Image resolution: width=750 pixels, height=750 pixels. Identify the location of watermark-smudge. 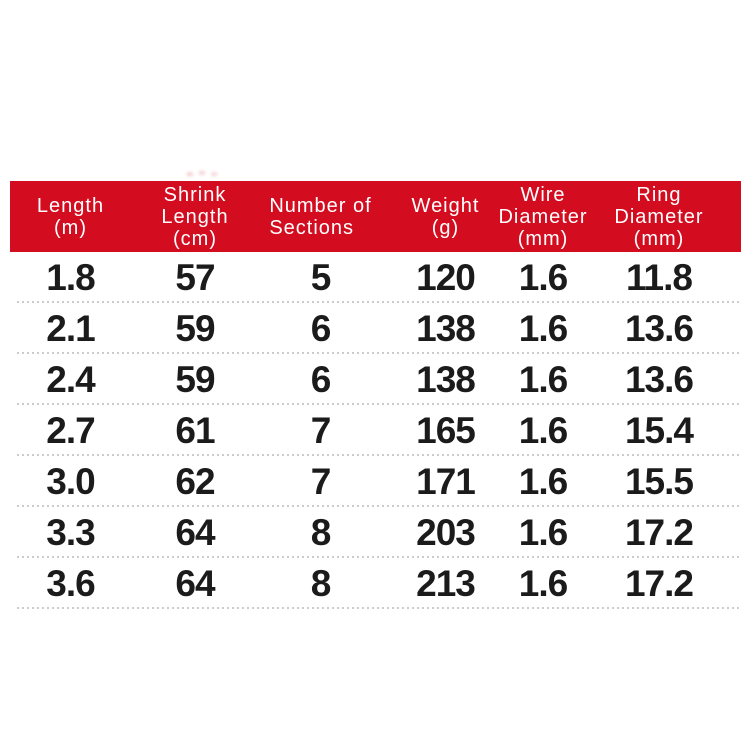
(202, 173).